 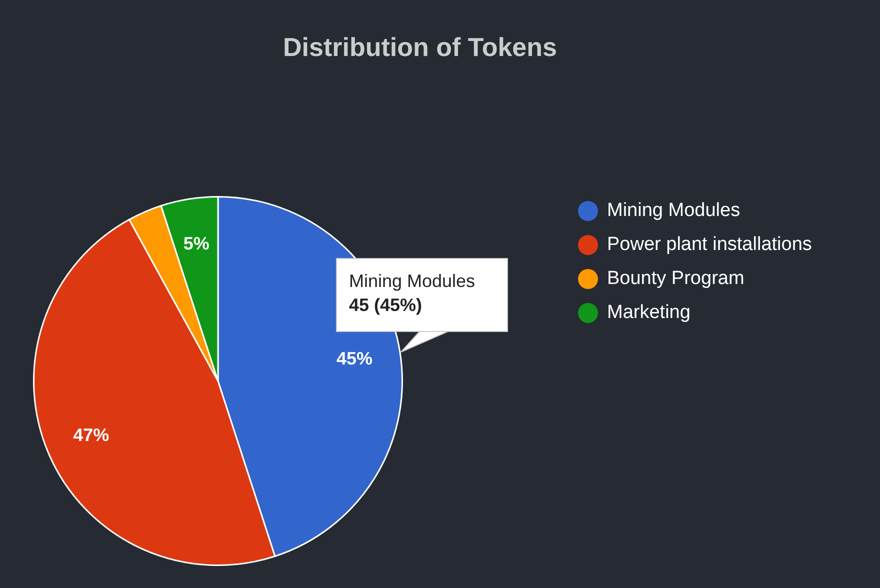 I want to click on text: Mining Modules, so click(x=412, y=281).